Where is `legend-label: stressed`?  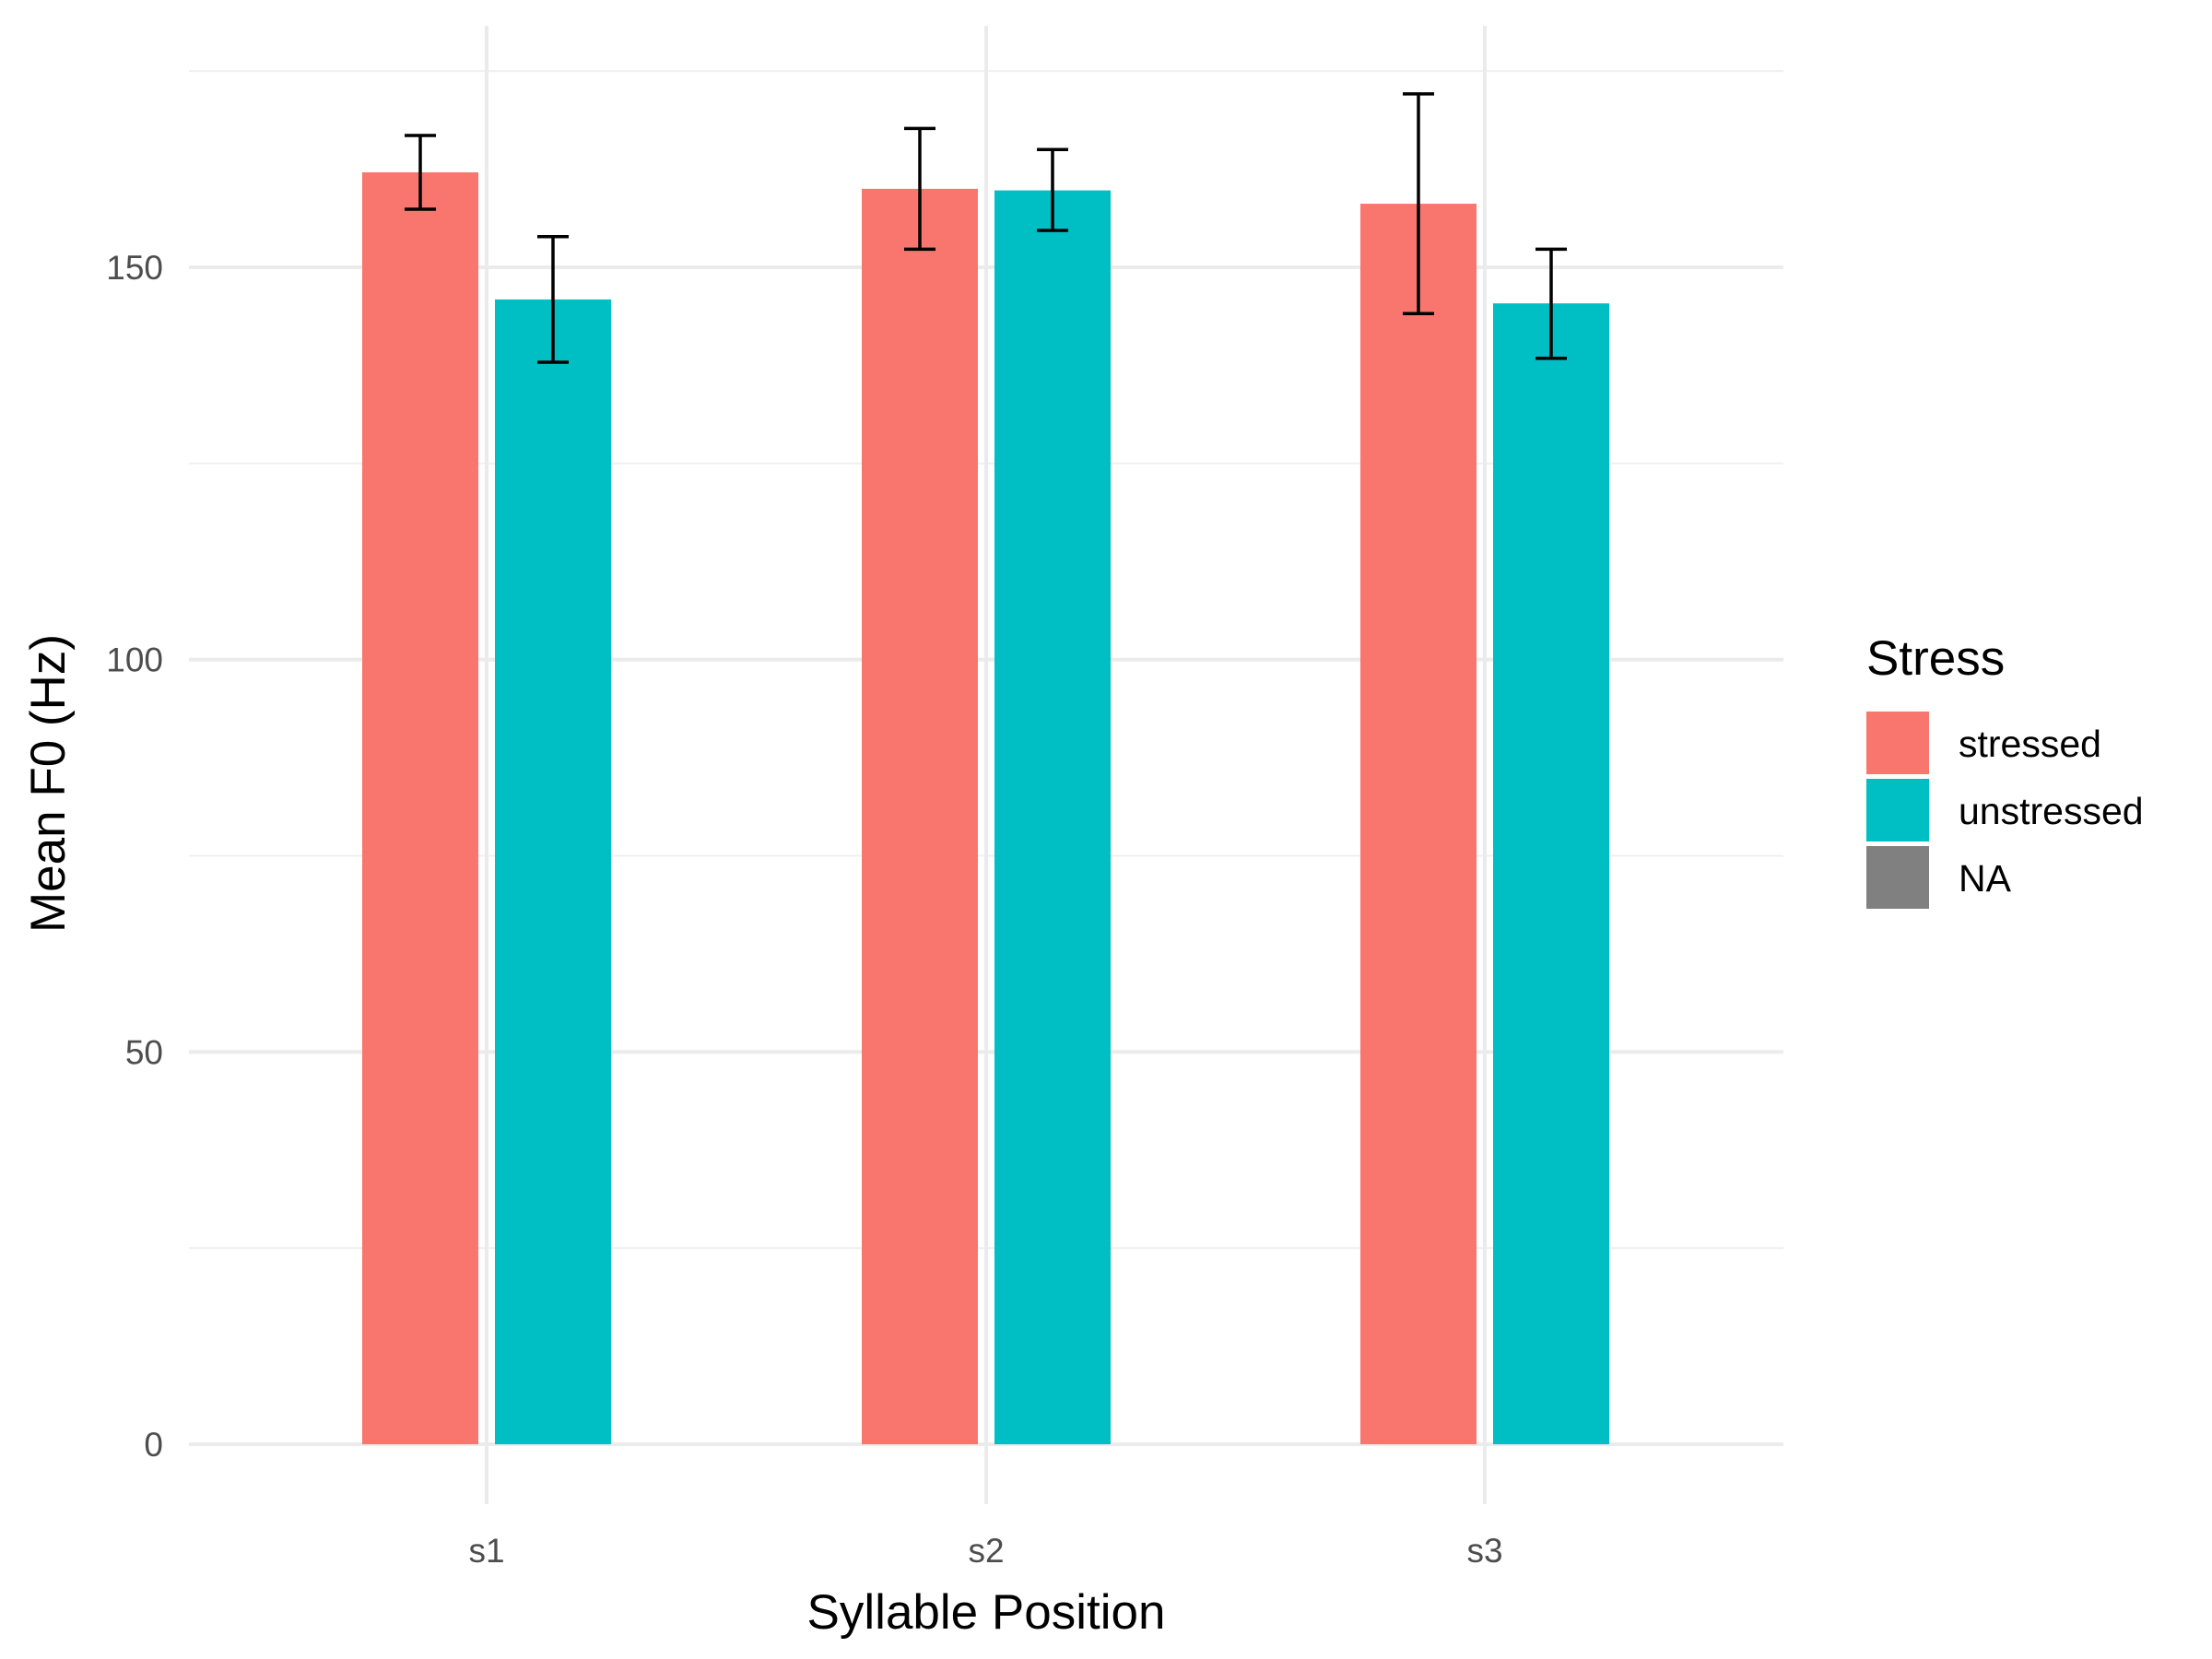
legend-label: stressed is located at coordinates (2030, 744).